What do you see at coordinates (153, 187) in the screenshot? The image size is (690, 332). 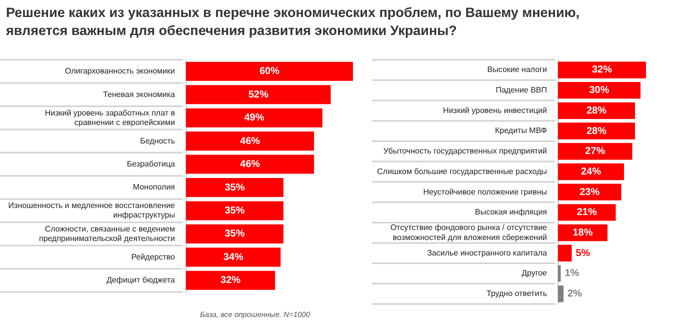 I see `y-tick-label: Монополия` at bounding box center [153, 187].